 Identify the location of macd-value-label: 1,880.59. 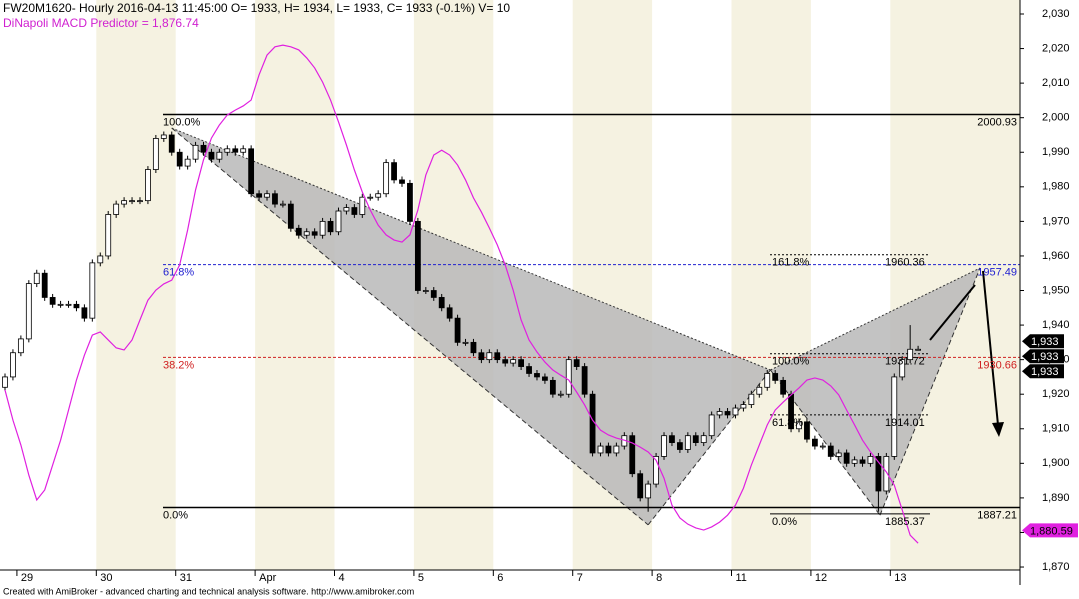
(1051, 531).